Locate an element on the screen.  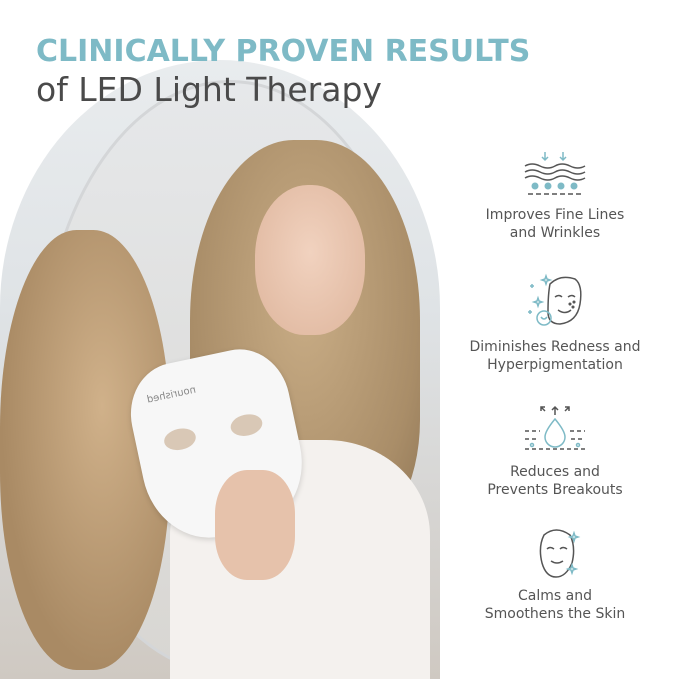
pore-droplet-icon is located at coordinates (555, 427).